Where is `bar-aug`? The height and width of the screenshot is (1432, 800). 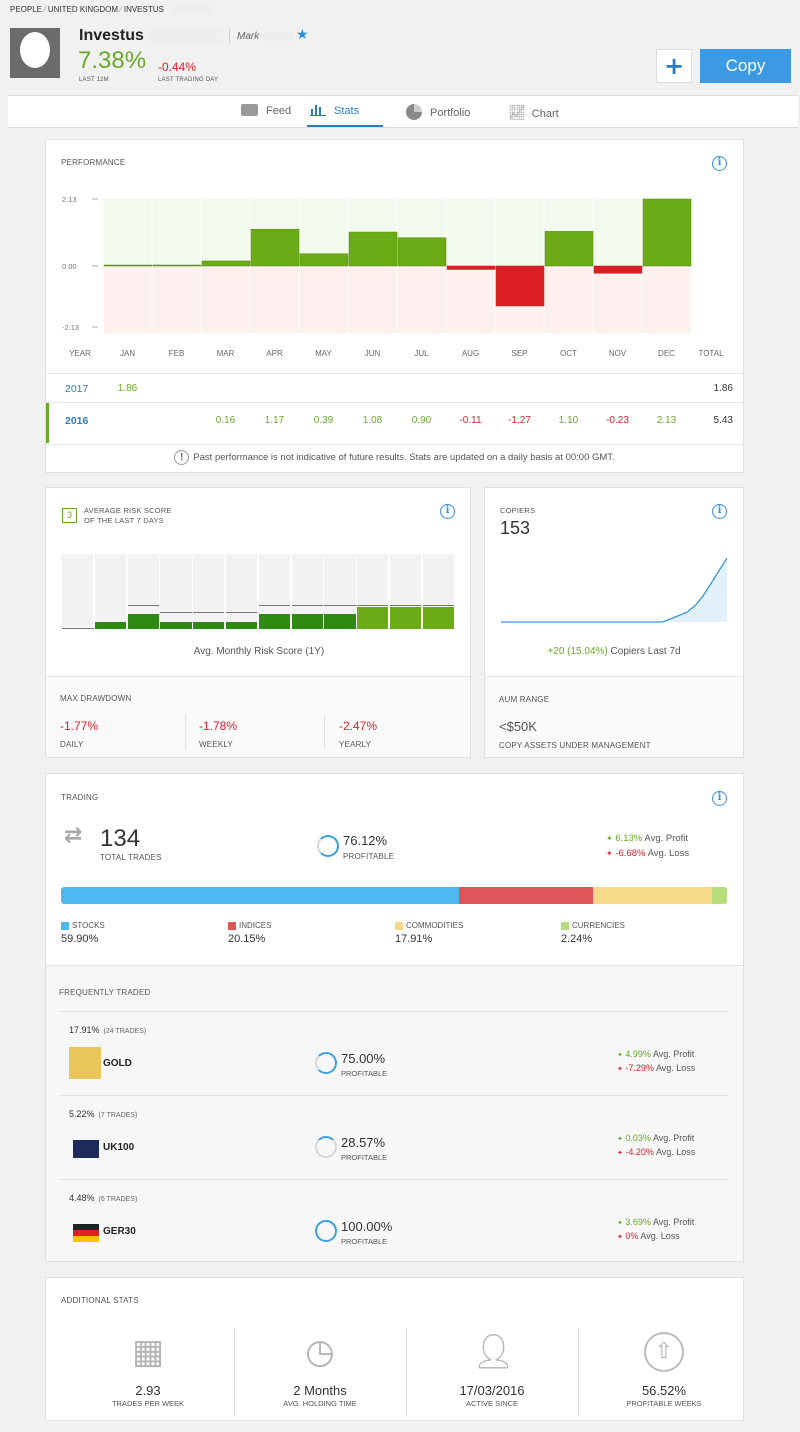 bar-aug is located at coordinates (471, 267).